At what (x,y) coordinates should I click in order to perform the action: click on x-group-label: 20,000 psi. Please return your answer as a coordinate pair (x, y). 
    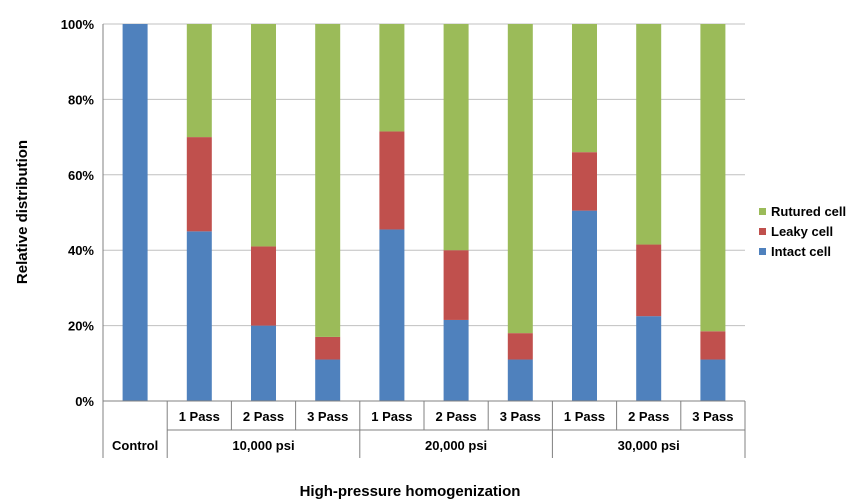
    Looking at the image, I should click on (456, 445).